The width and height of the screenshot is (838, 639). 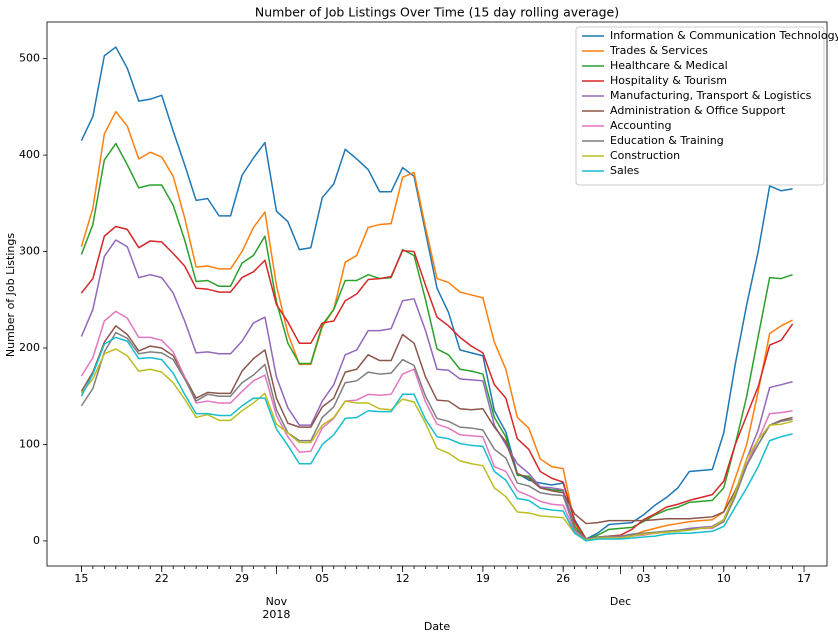 What do you see at coordinates (667, 140) in the screenshot?
I see `legend-label: Education & Training` at bounding box center [667, 140].